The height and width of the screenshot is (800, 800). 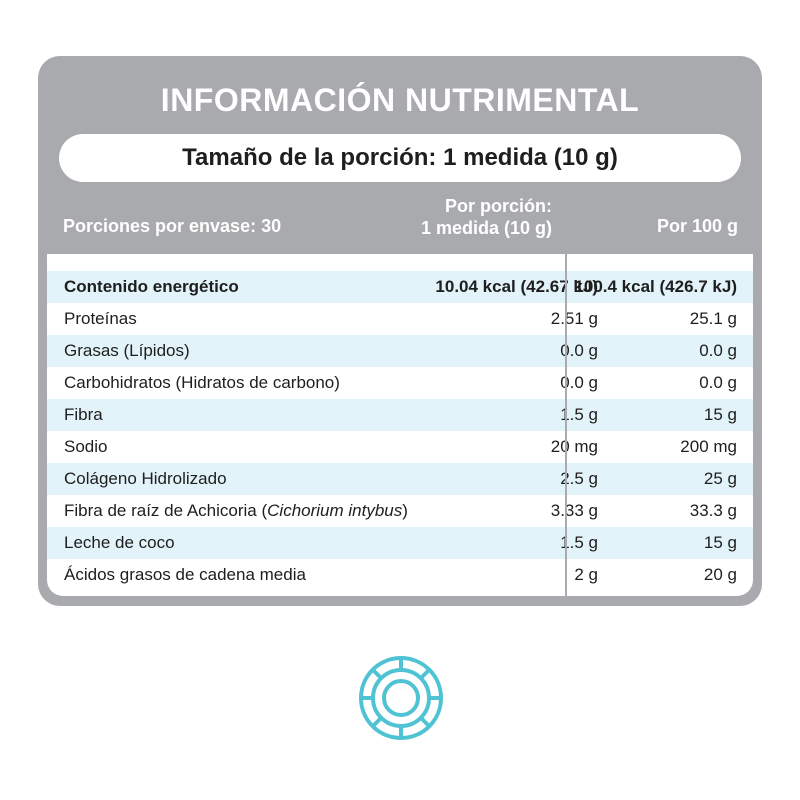 What do you see at coordinates (400, 319) in the screenshot?
I see `table-row: Proteínas 2.51 g 25.1 g` at bounding box center [400, 319].